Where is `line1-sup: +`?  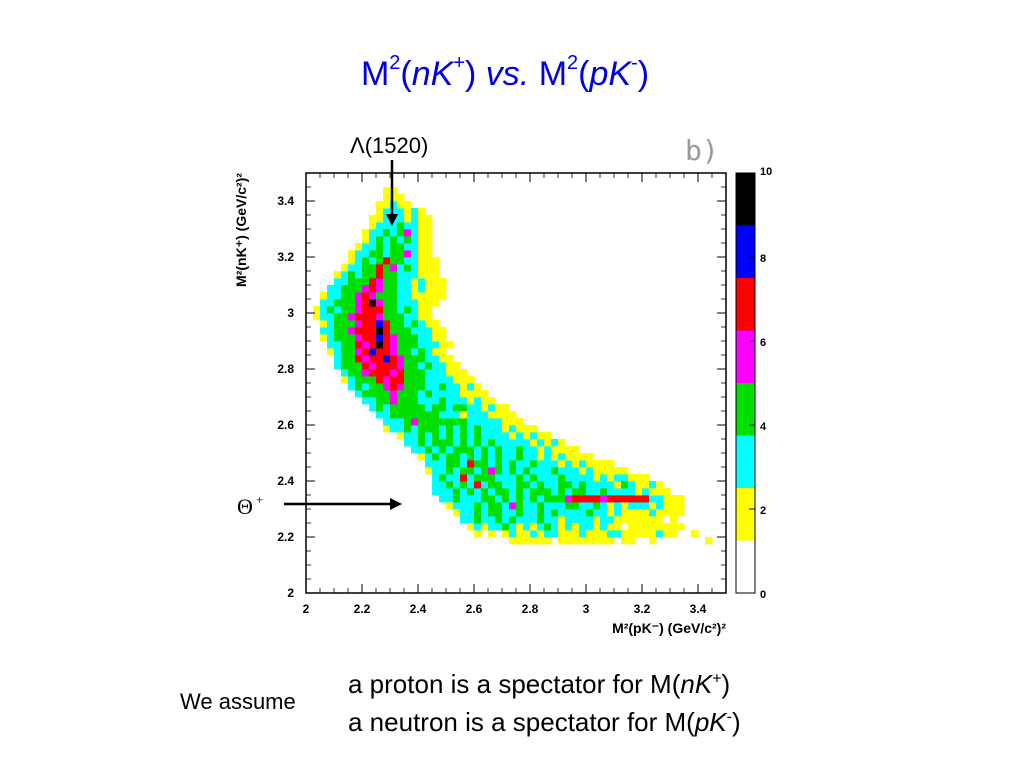
line1-sup: + is located at coordinates (717, 679).